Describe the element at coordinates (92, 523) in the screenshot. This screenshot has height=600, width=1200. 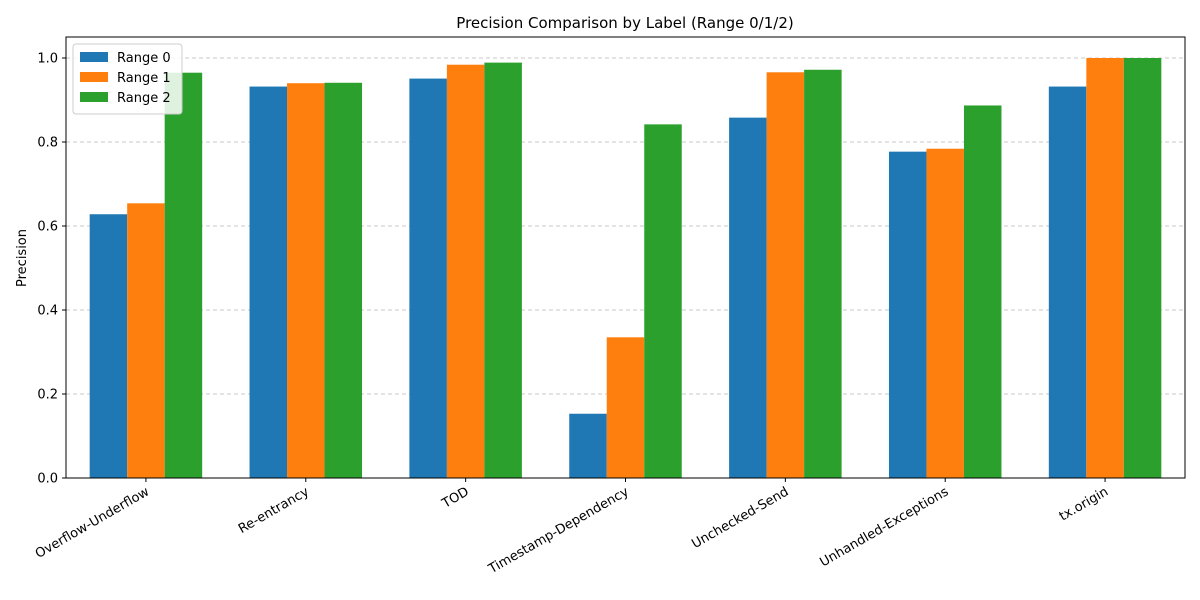
I see `x-tick-label: Overflow-Underflow` at that location.